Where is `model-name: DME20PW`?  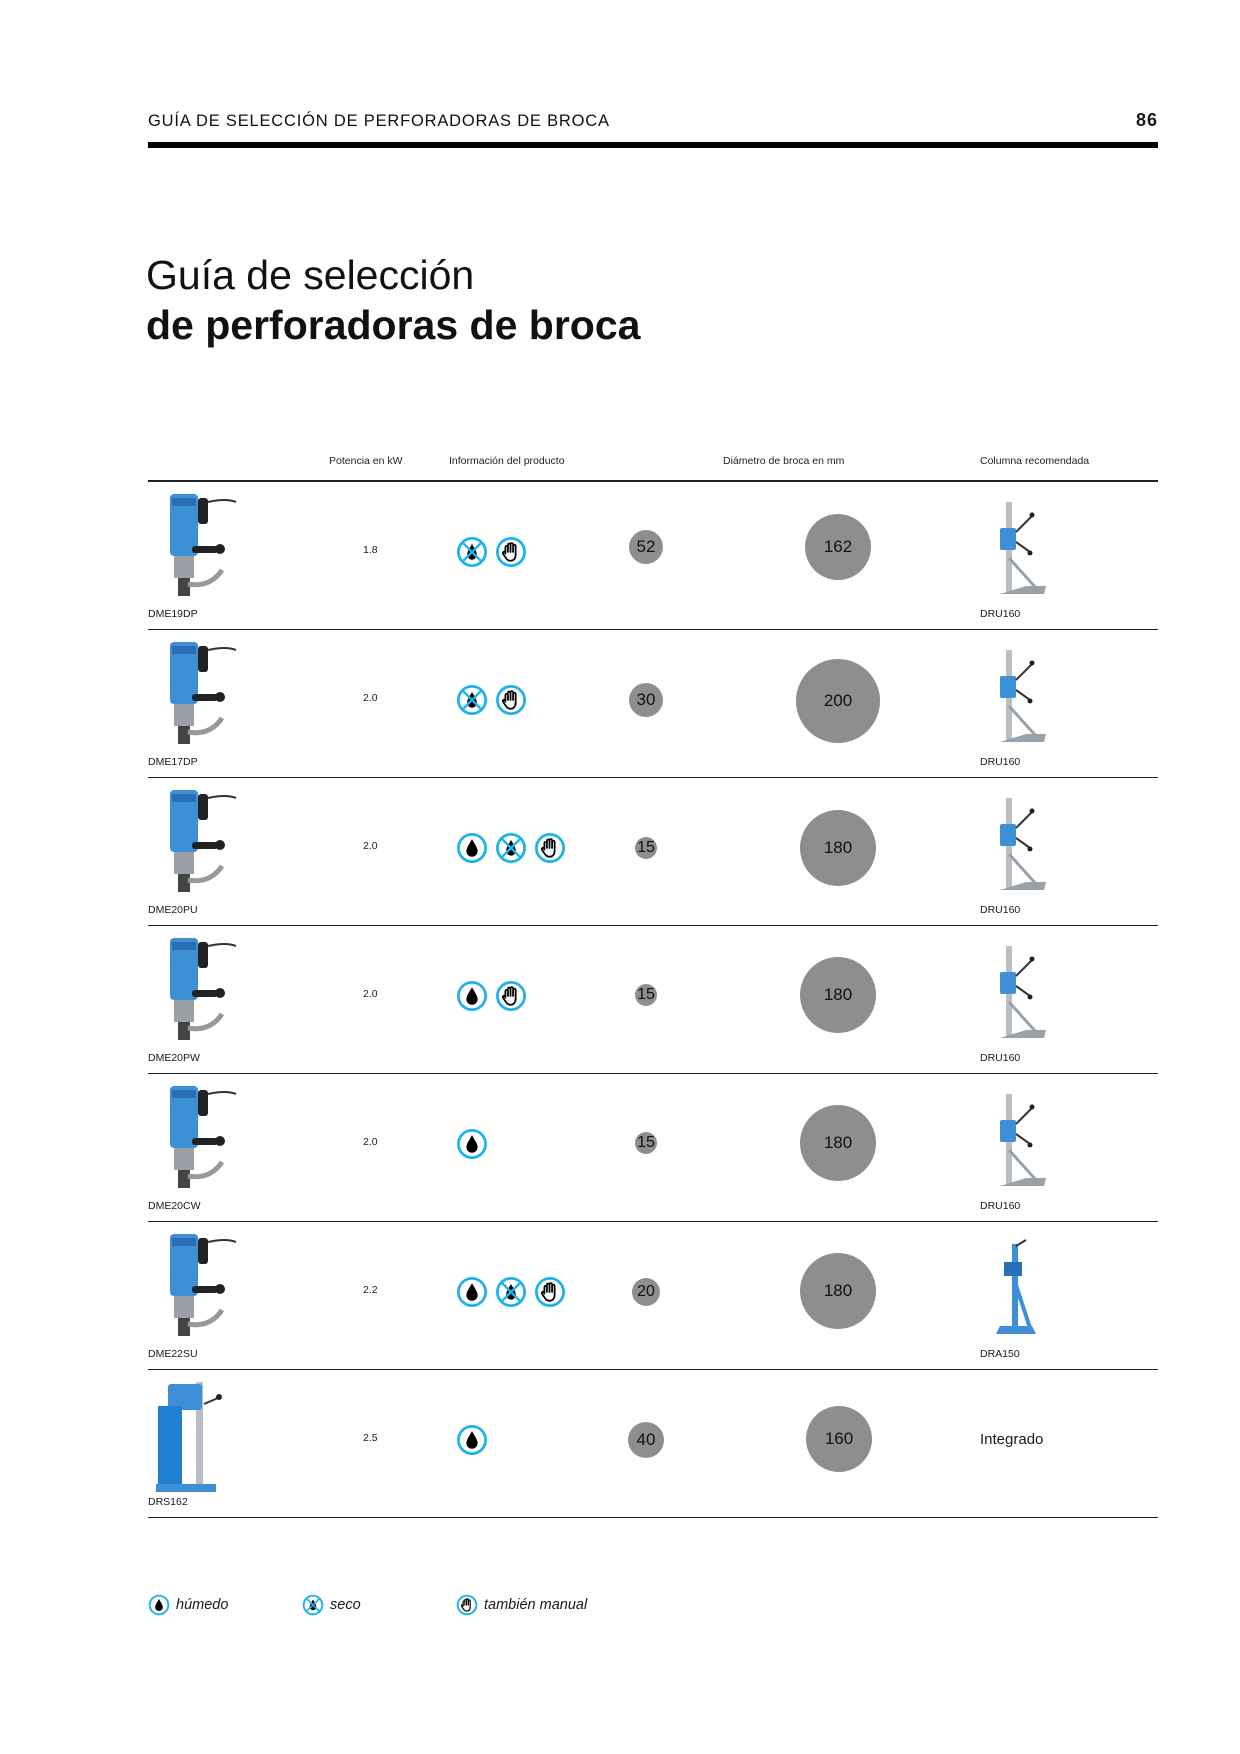
model-name: DME20PW is located at coordinates (174, 1058).